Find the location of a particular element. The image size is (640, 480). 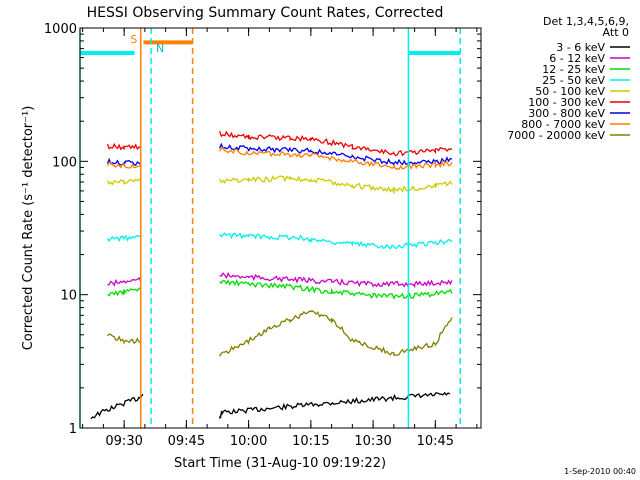

legend-entry-label: 50 - 100 keV is located at coordinates (570, 91).